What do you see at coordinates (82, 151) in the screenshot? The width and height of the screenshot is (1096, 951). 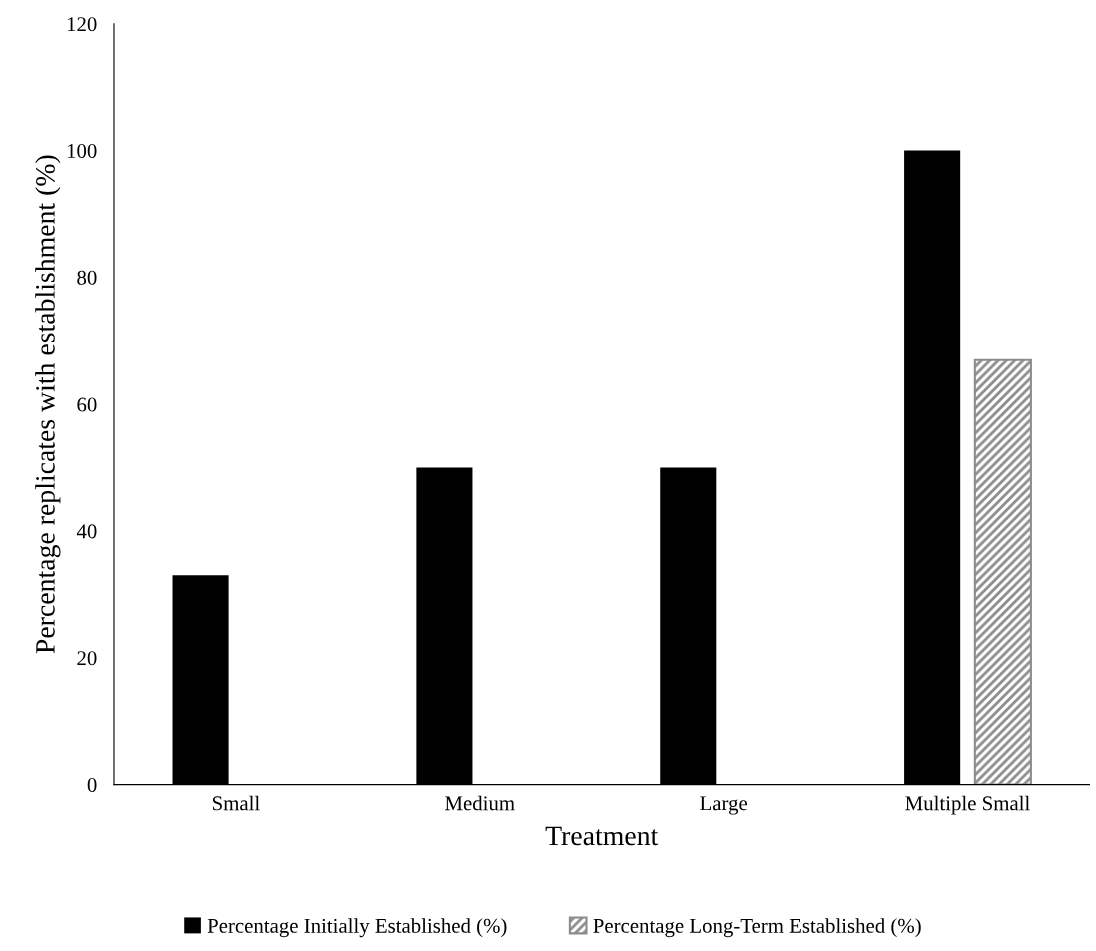 I see `y-tick-label: 100` at bounding box center [82, 151].